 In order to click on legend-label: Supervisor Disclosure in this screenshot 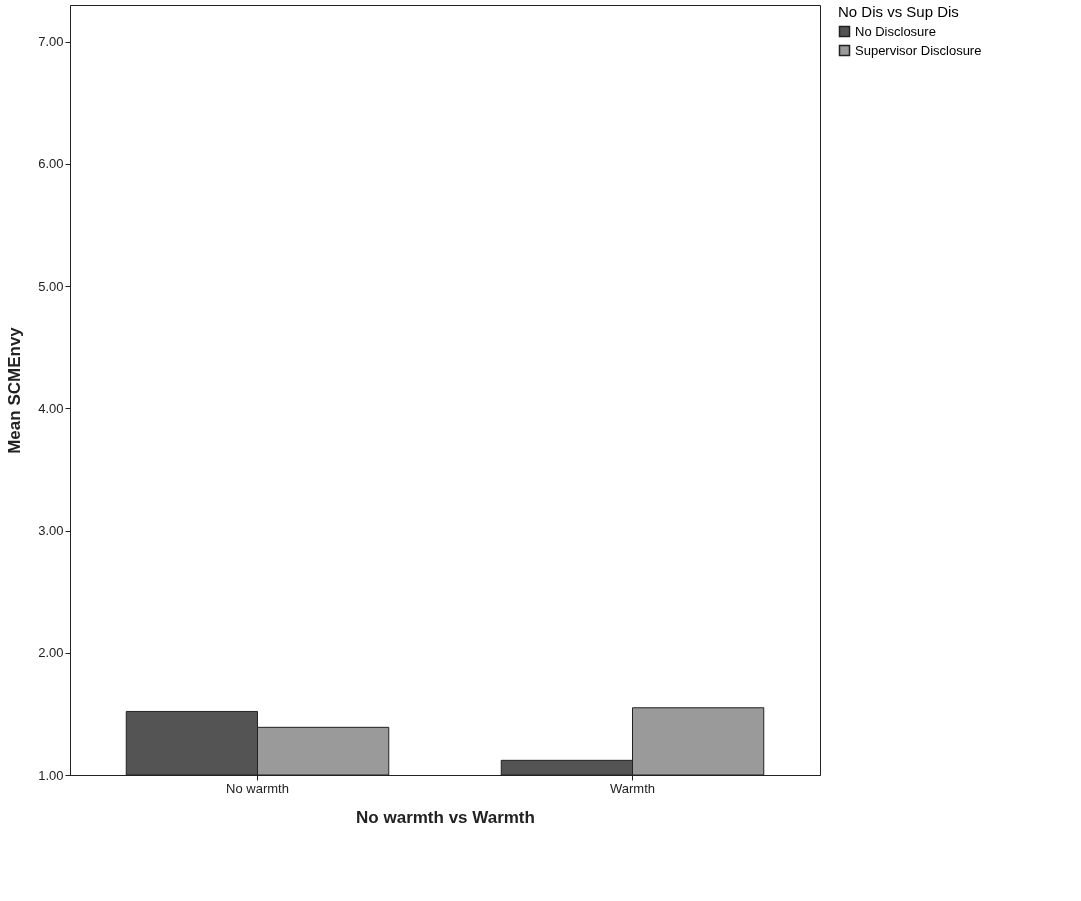, I will do `click(918, 50)`.